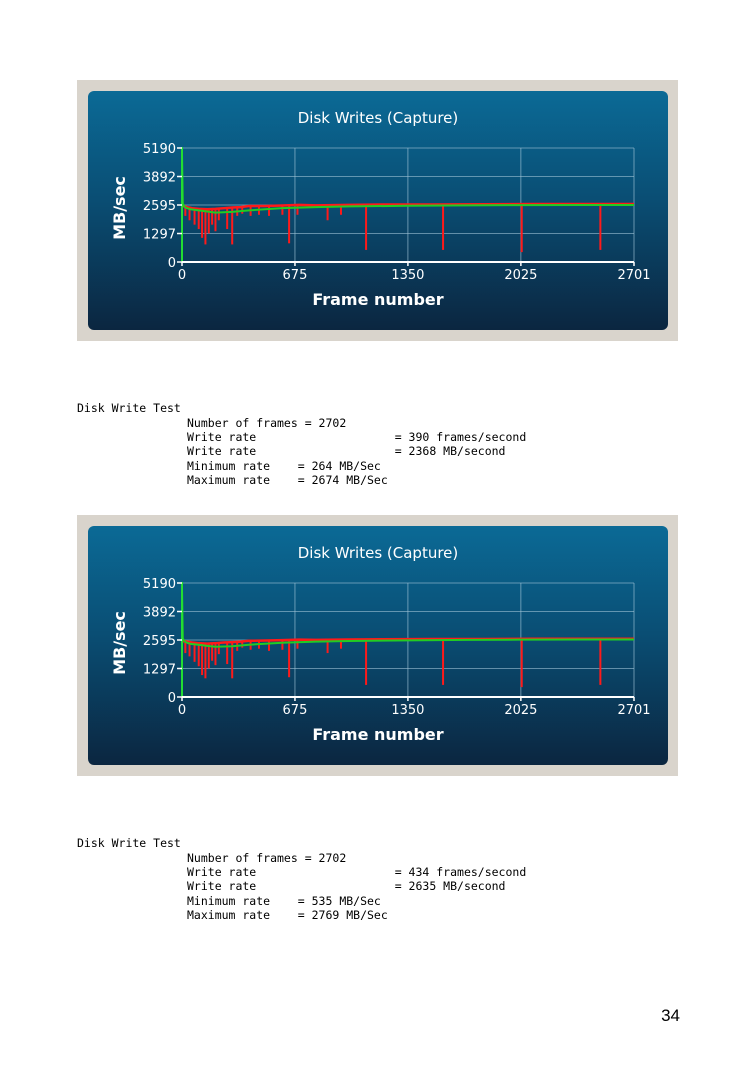 This screenshot has height=1078, width=745. What do you see at coordinates (357, 437) in the screenshot?
I see `report-row-write-fps: Write rate = 390 frames/second` at bounding box center [357, 437].